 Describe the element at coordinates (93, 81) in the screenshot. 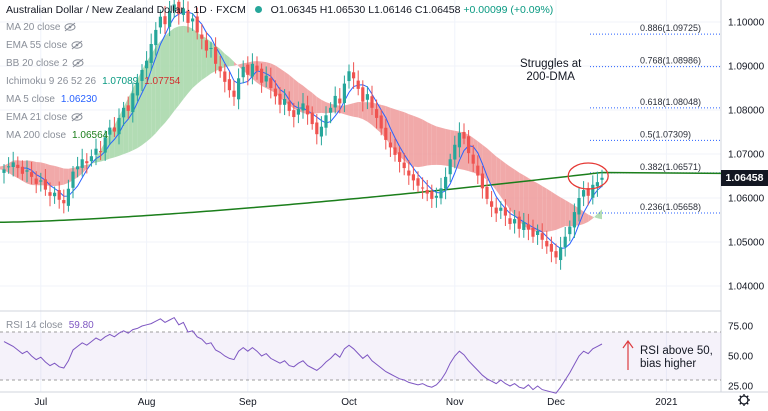

I see `indicator-item: Ichimoku 9 26 52 26 1.07089 1.07754` at that location.